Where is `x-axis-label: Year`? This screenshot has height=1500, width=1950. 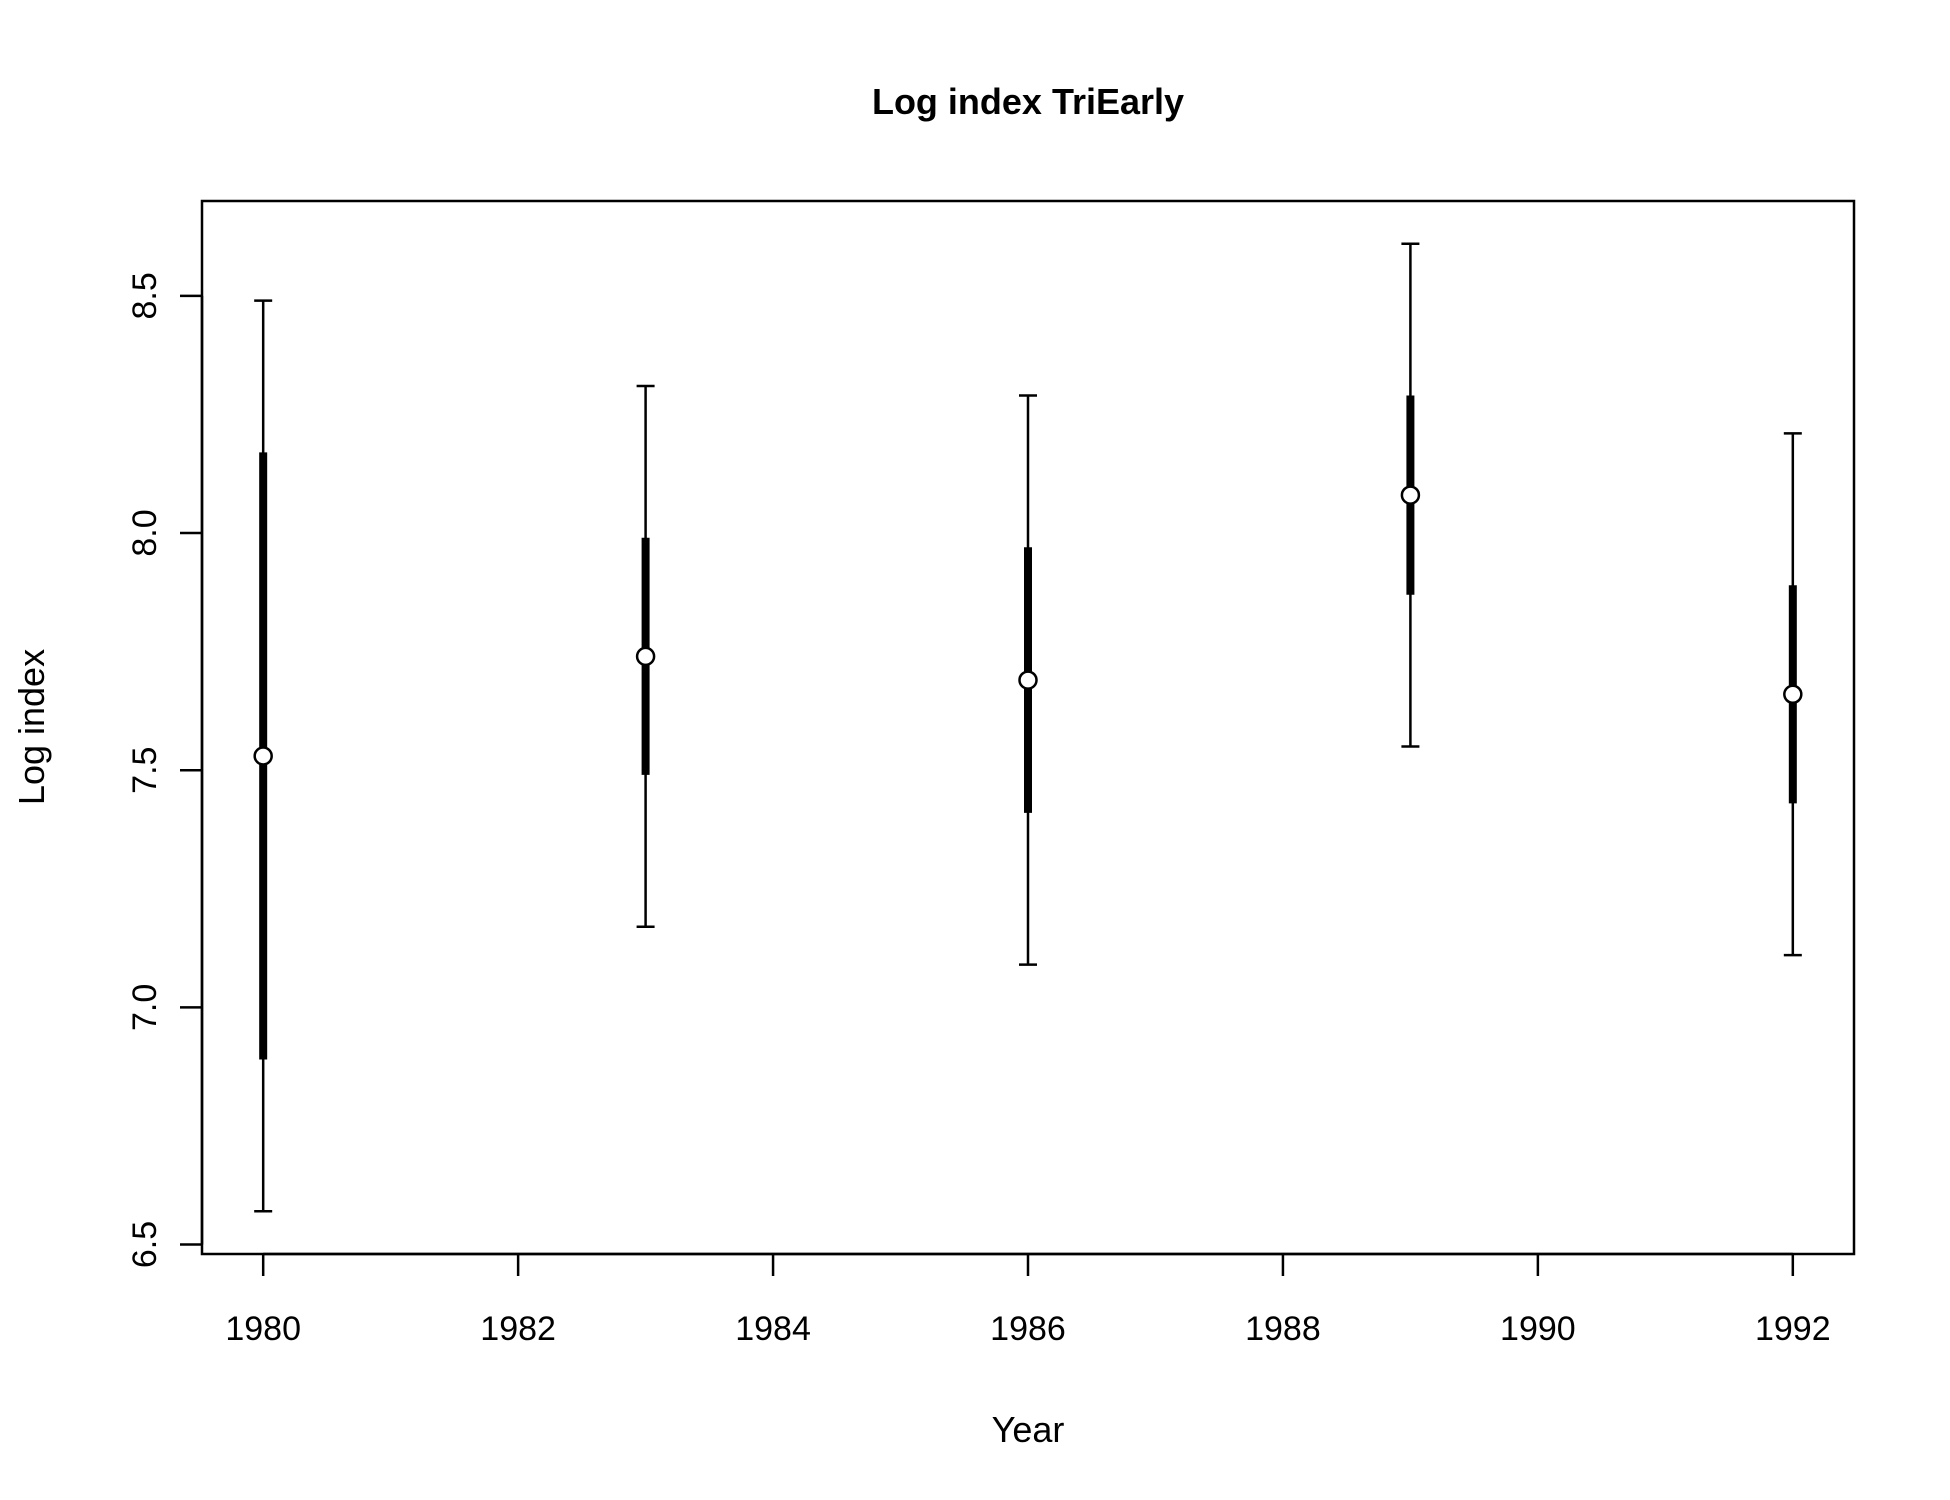 x-axis-label: Year is located at coordinates (1028, 1429).